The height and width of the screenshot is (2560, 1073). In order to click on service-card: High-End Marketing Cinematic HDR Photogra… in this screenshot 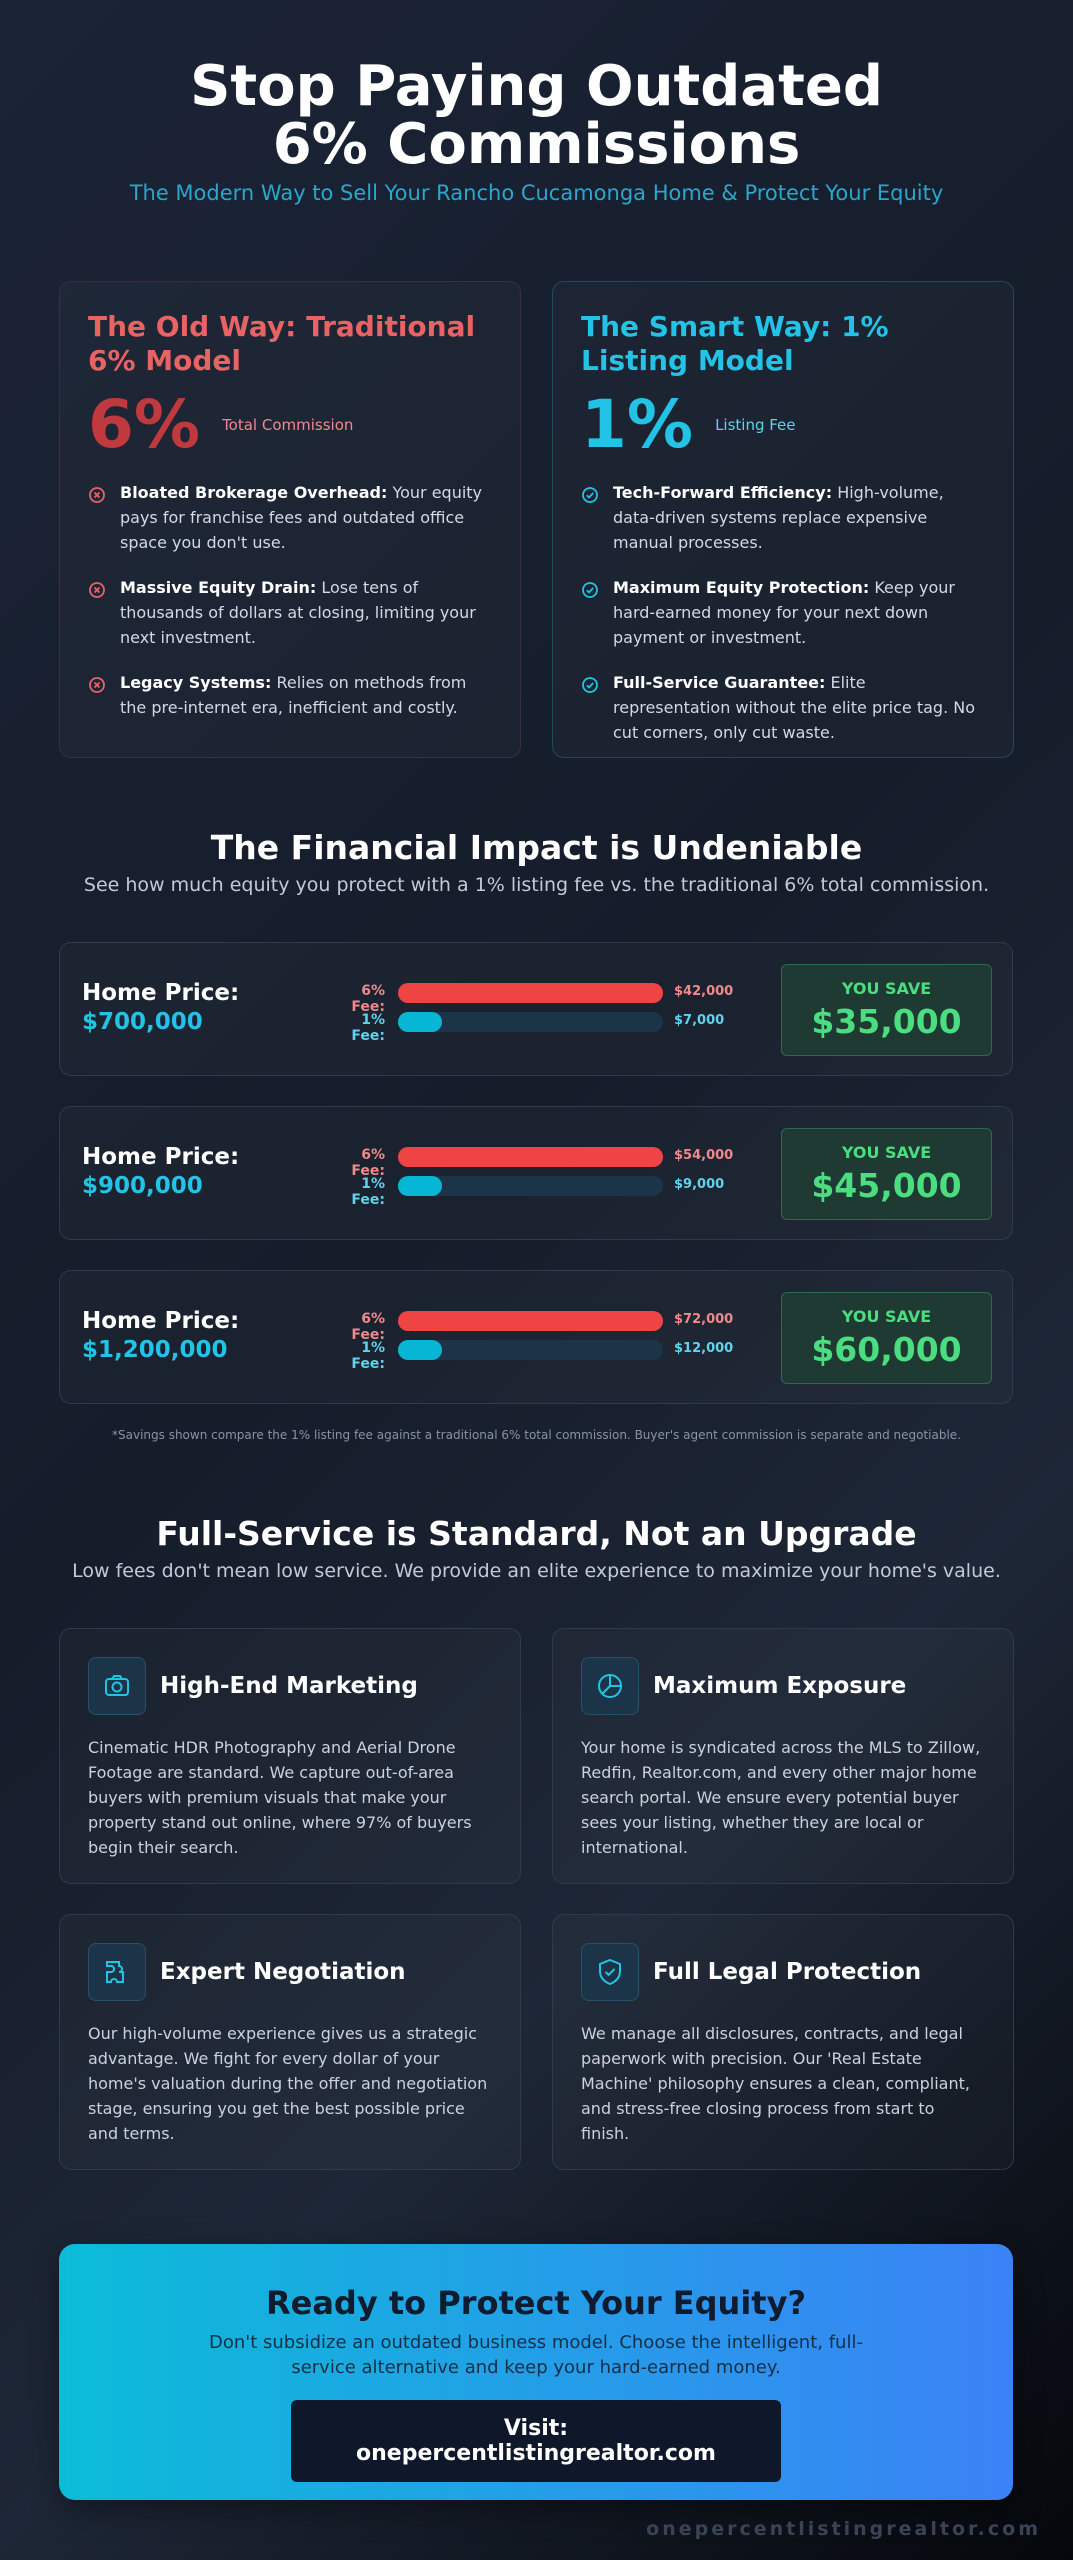, I will do `click(290, 1756)`.